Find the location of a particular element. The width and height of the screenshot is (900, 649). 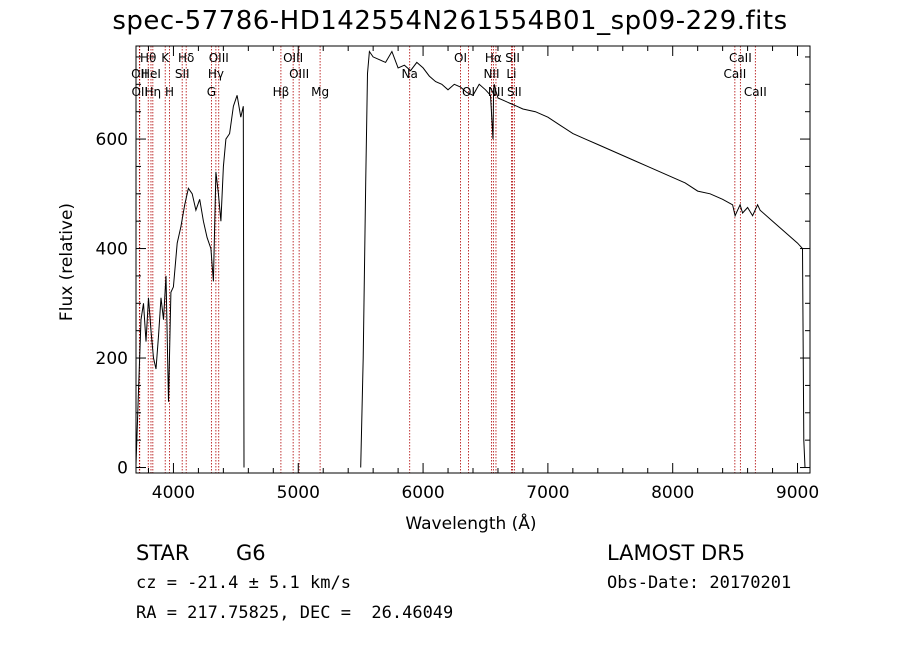

spectral-line-label: Hβ is located at coordinates (281, 92).